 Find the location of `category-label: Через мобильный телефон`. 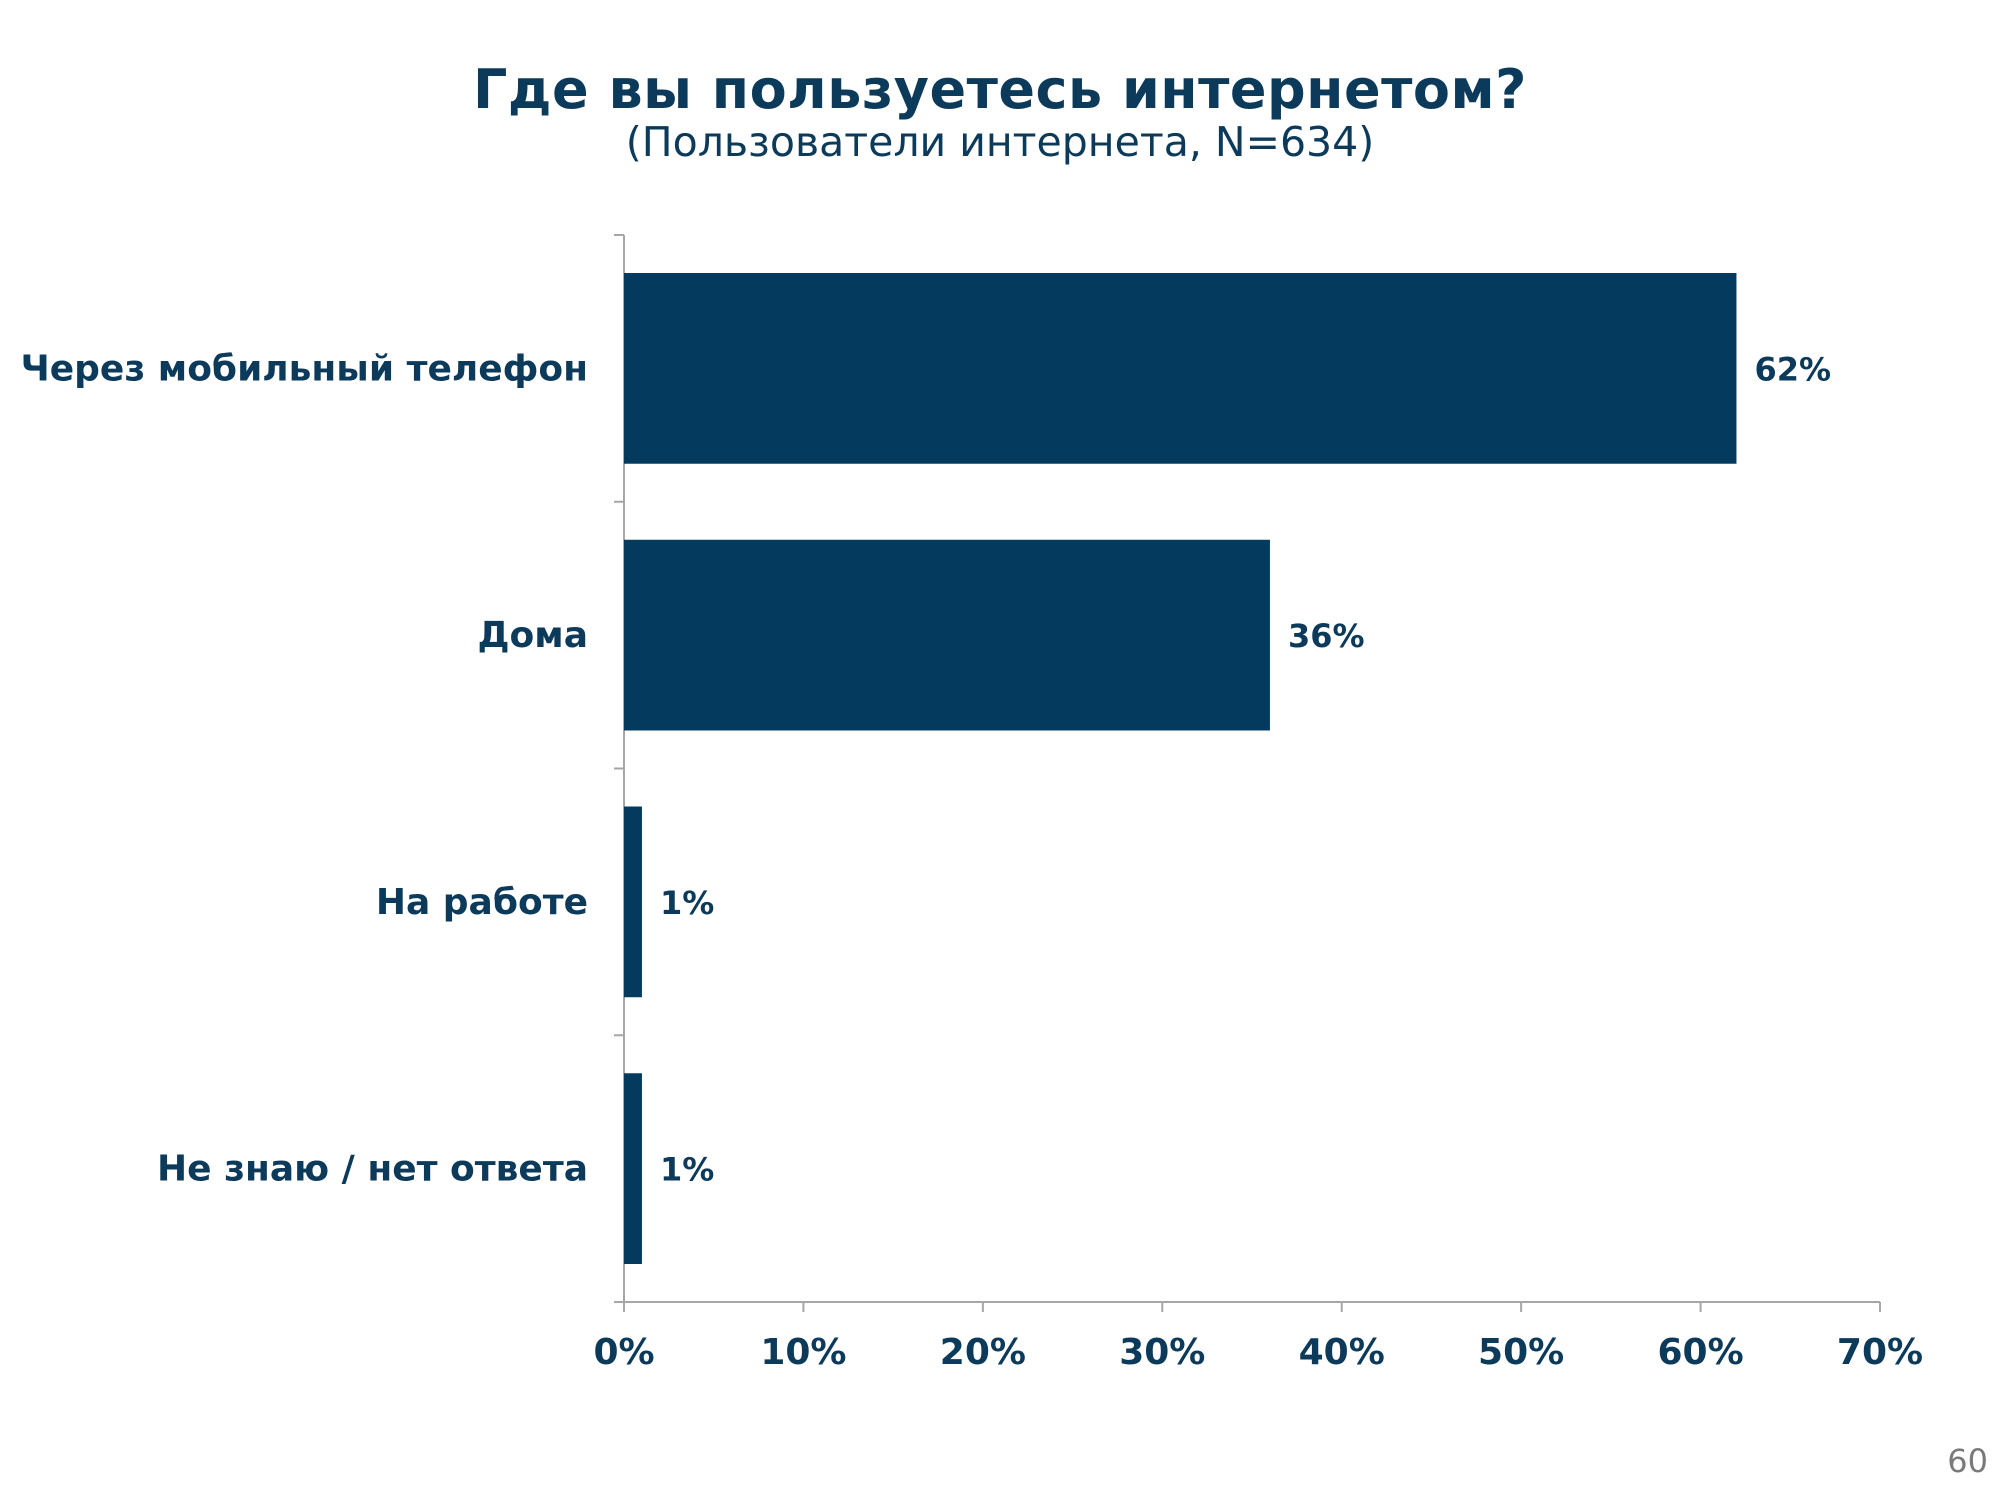

category-label: Через мобильный телефон is located at coordinates (304, 368).